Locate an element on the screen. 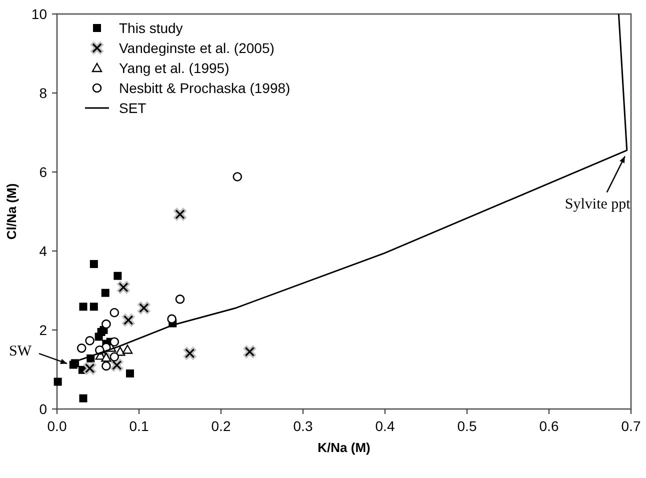 The width and height of the screenshot is (646, 478). annotation: SW is located at coordinates (20, 352).